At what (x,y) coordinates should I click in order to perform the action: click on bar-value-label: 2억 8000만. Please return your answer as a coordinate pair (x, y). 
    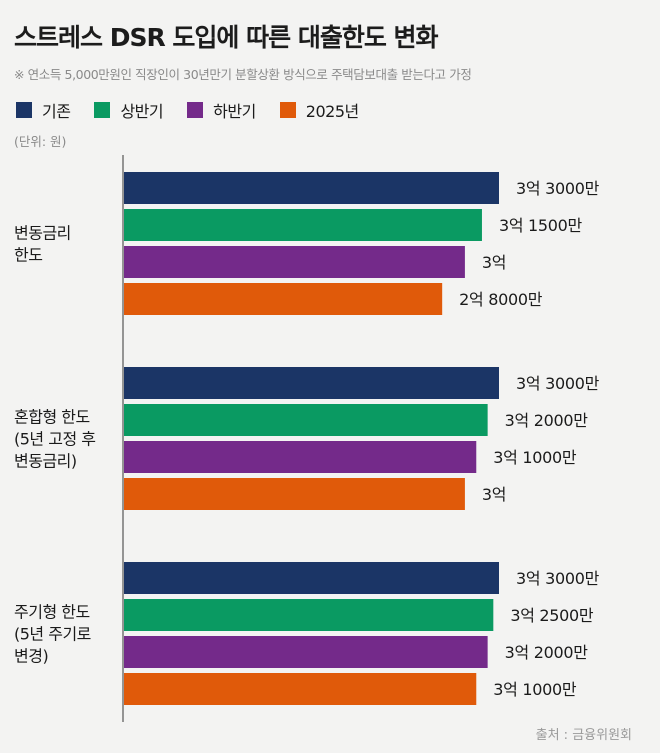
    Looking at the image, I should click on (501, 299).